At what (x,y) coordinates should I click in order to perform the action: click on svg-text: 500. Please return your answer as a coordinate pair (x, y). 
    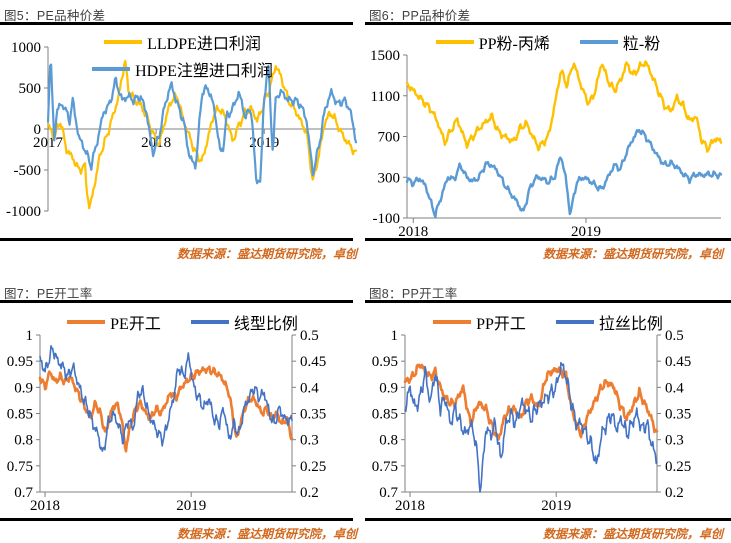
    Looking at the image, I should click on (30, 89).